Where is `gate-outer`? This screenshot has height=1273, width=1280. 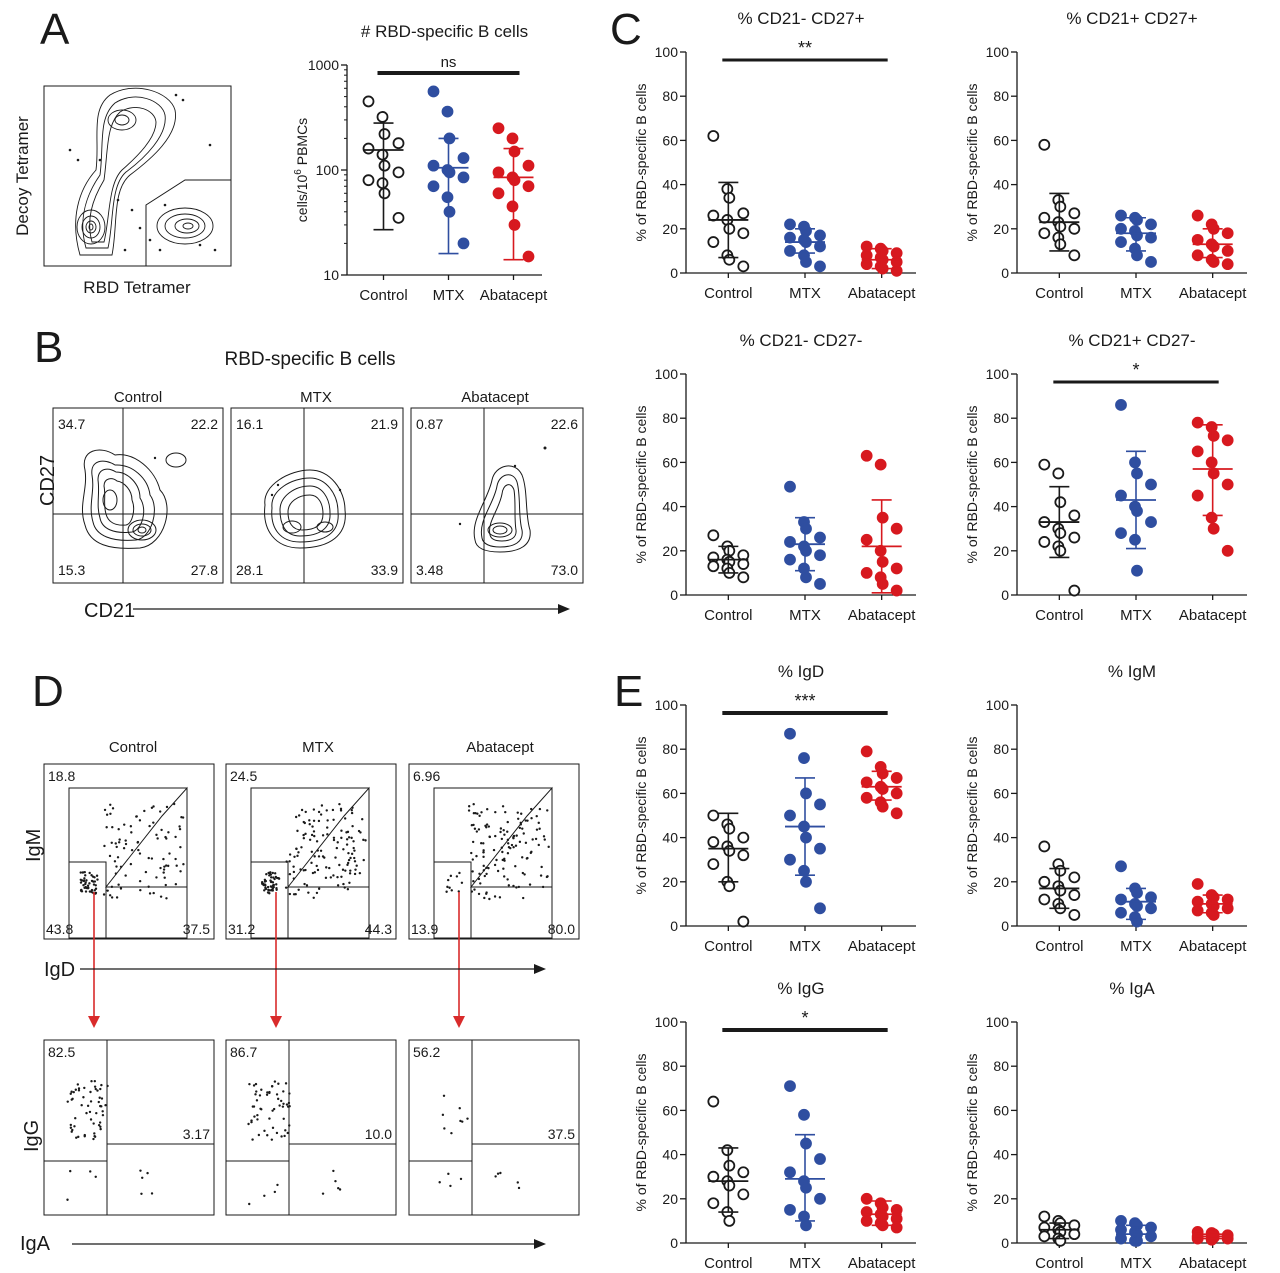 gate-outer is located at coordinates (128, 863).